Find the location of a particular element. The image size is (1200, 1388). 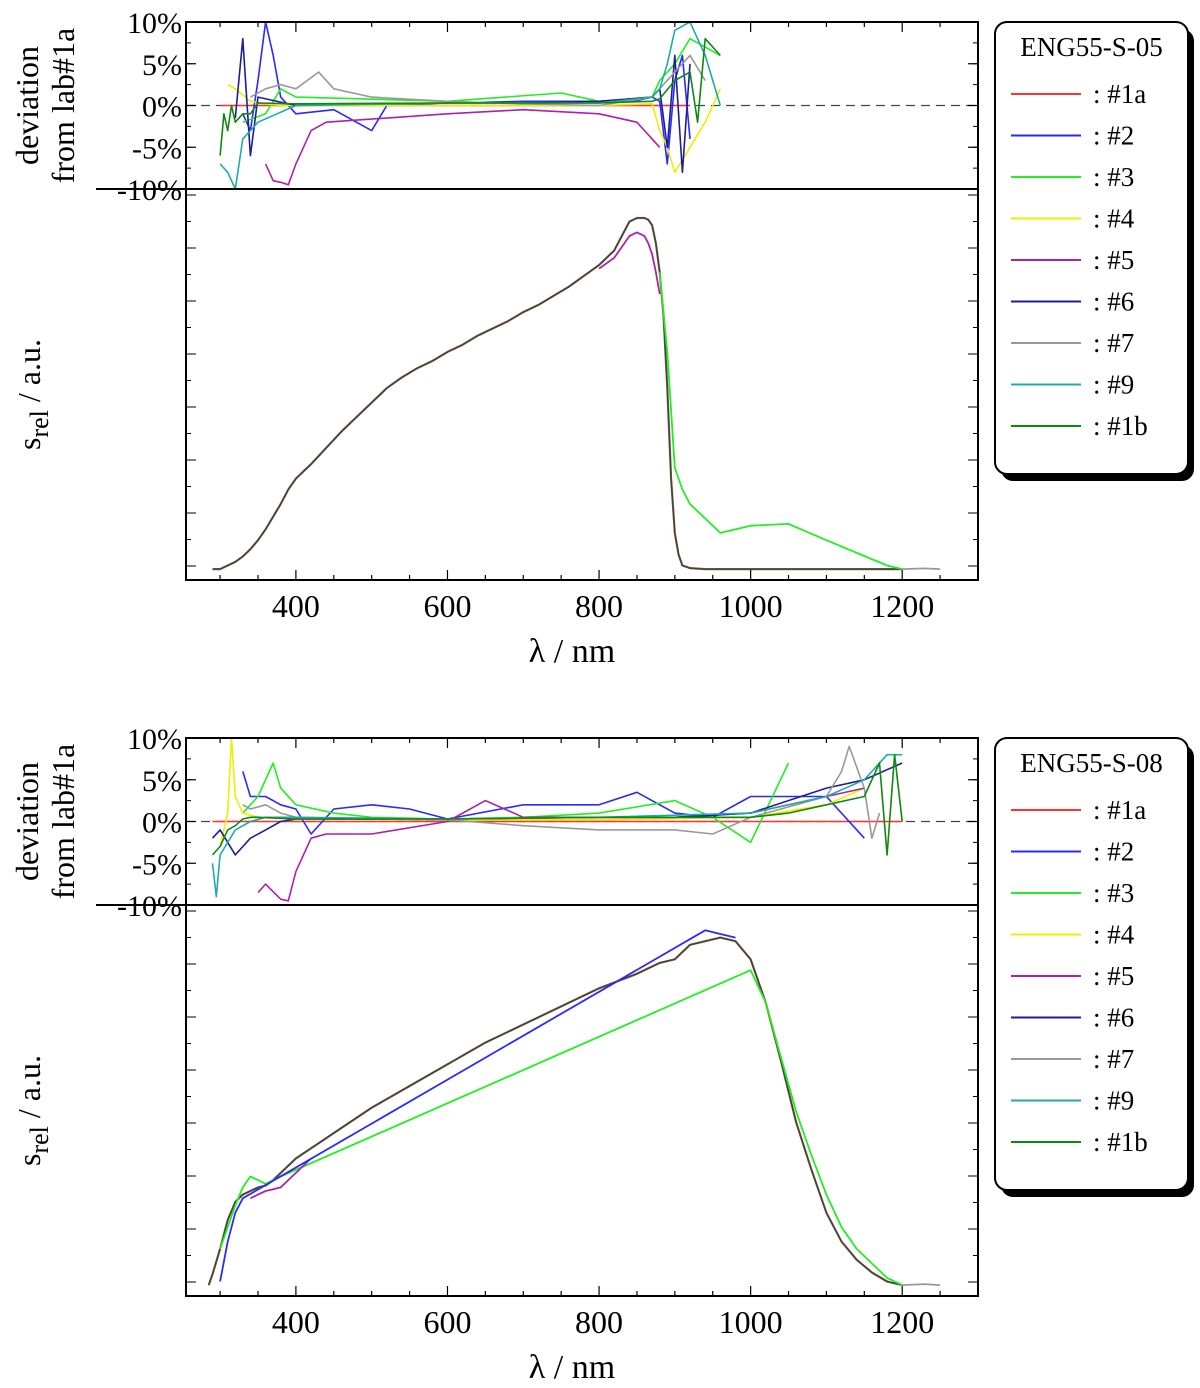

legend-title: ENG55-S-05 is located at coordinates (1091, 47).